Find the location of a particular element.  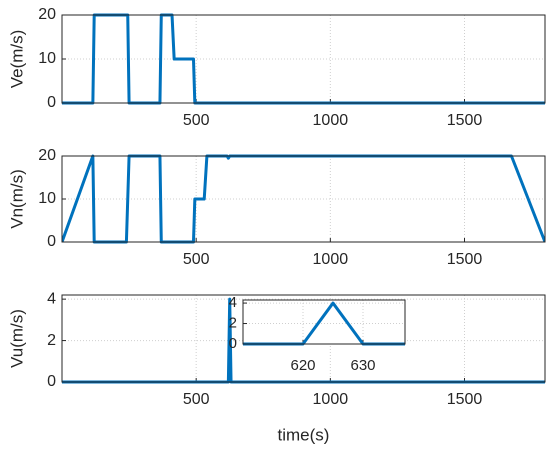

y-axis-label: Vu(m/s) is located at coordinates (16, 338).